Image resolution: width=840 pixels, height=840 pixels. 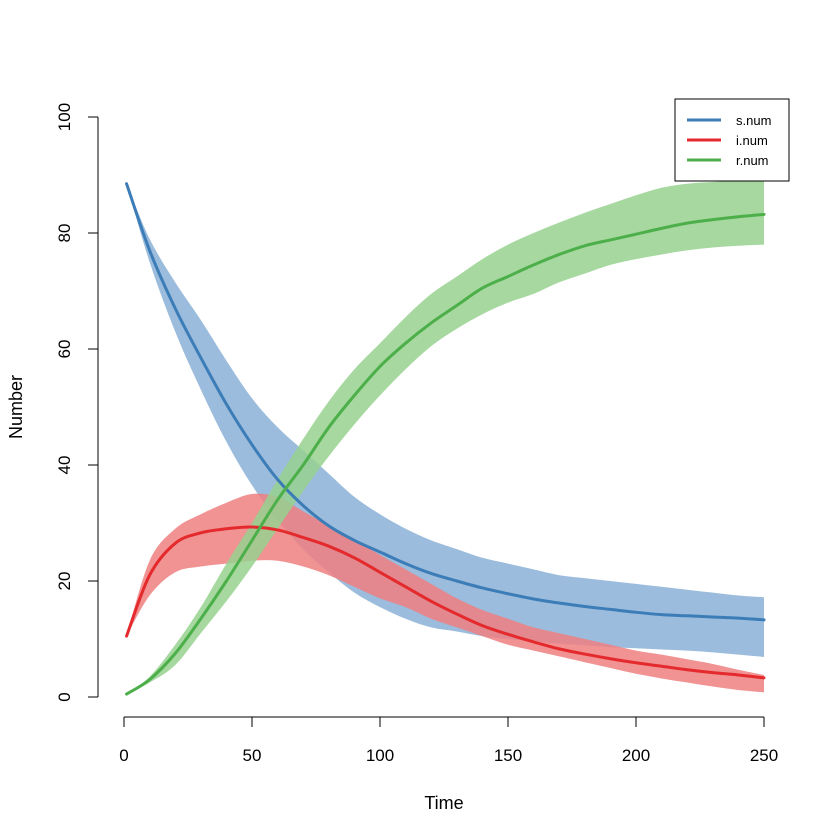 I want to click on legend-label-r-num: r.num, so click(x=752, y=160).